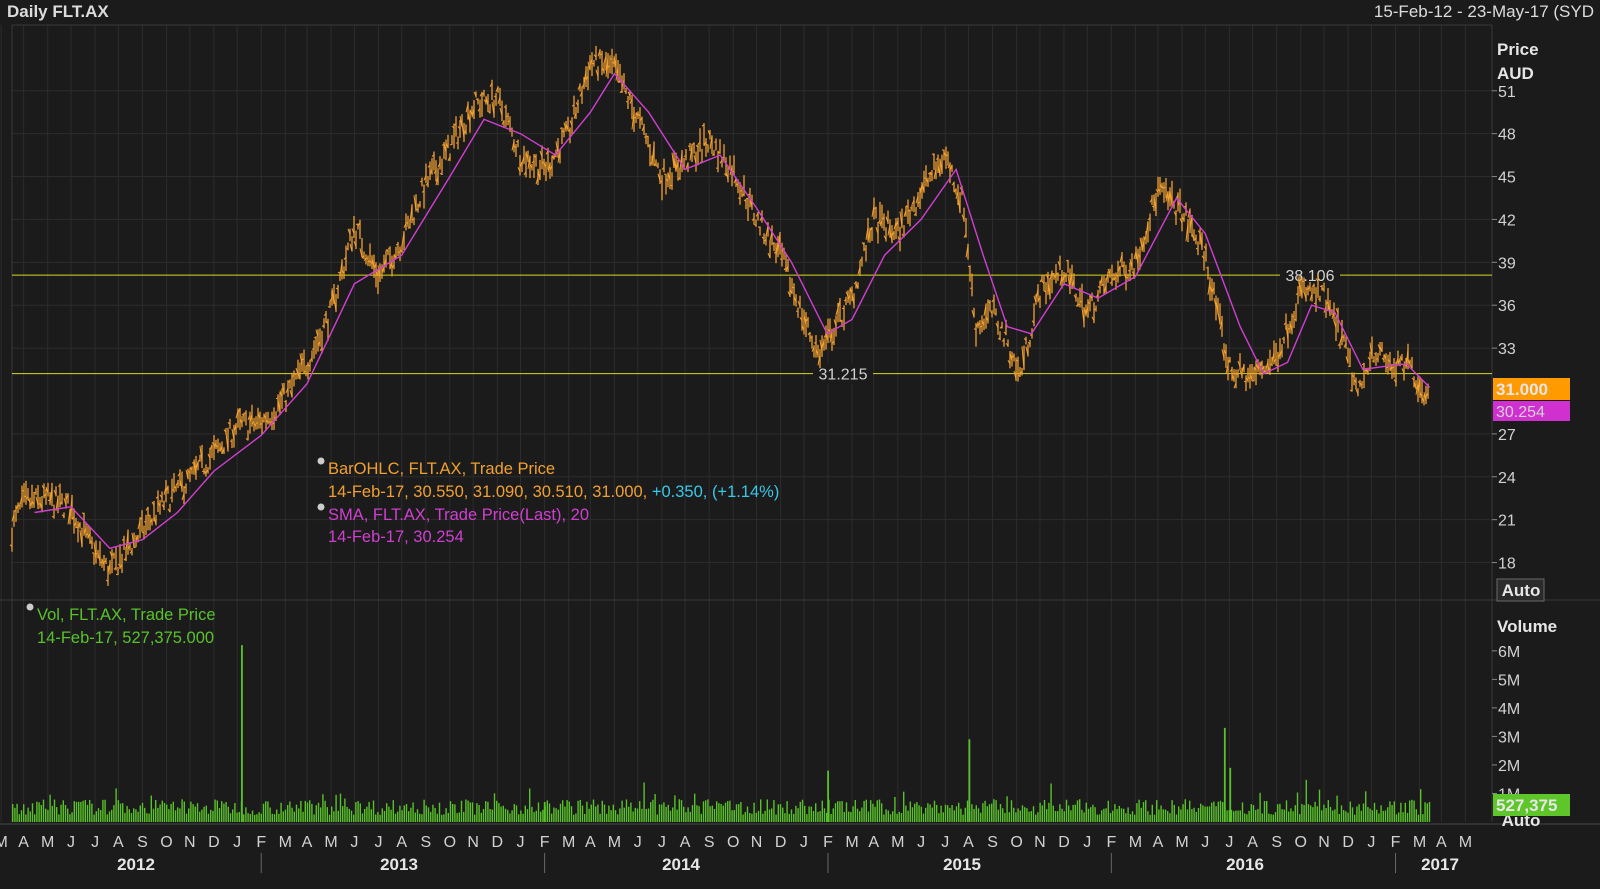  I want to click on month-tick-label: A, so click(307, 842).